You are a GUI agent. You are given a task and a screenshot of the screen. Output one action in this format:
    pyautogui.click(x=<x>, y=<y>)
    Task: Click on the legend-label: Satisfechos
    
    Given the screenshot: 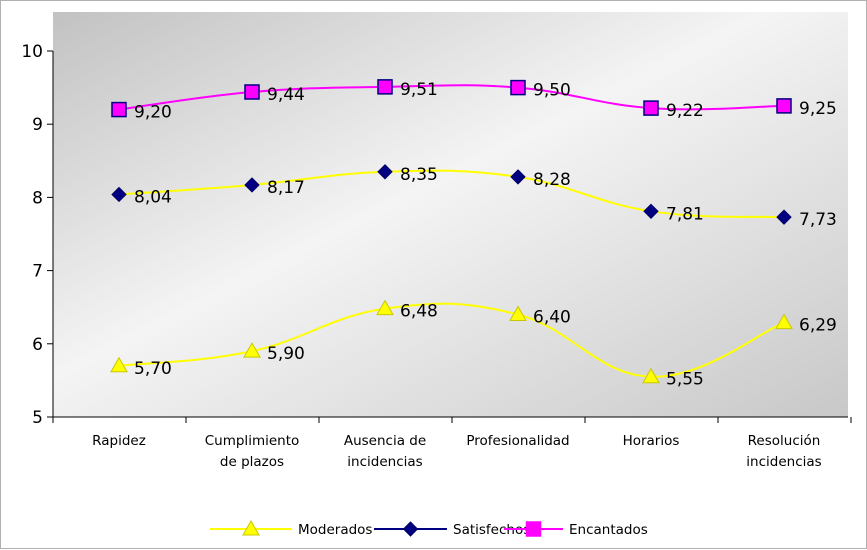 What is the action you would take?
    pyautogui.click(x=491, y=530)
    